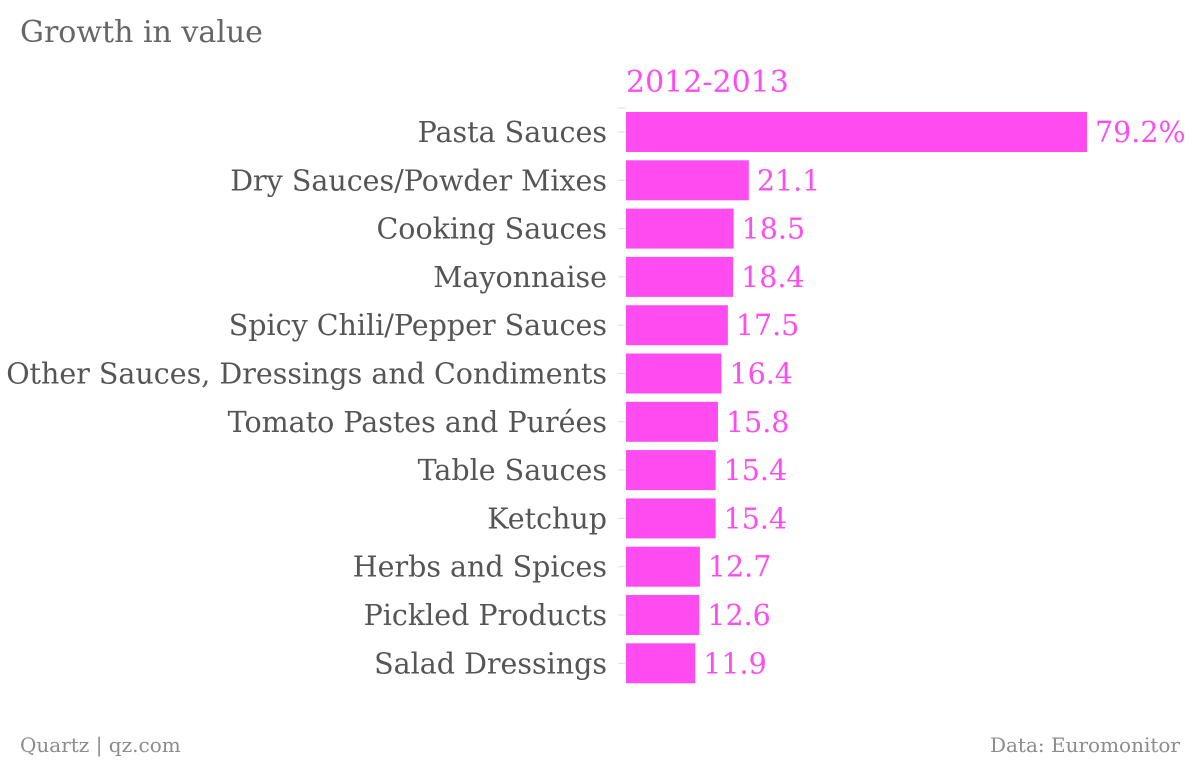  What do you see at coordinates (418, 325) in the screenshot?
I see `category-label: Spicy Chili/Pepper Sauces` at bounding box center [418, 325].